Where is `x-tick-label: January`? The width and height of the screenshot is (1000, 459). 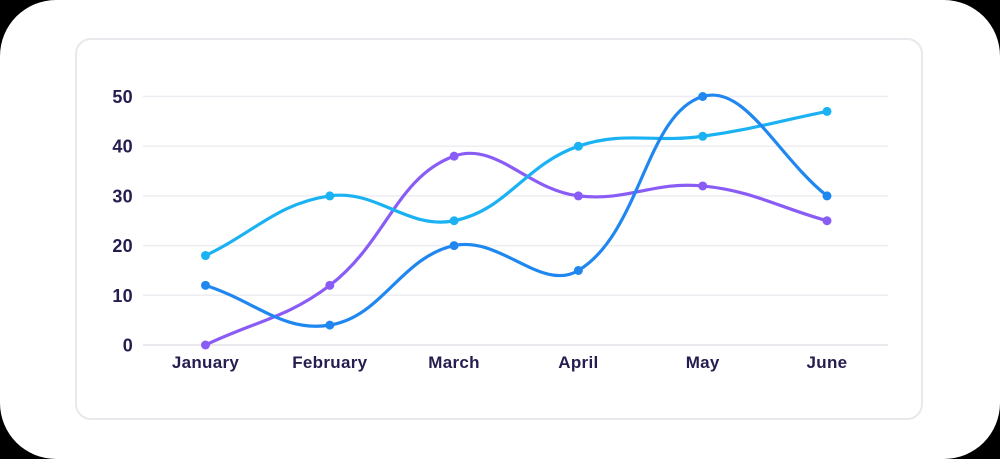 x-tick-label: January is located at coordinates (206, 362).